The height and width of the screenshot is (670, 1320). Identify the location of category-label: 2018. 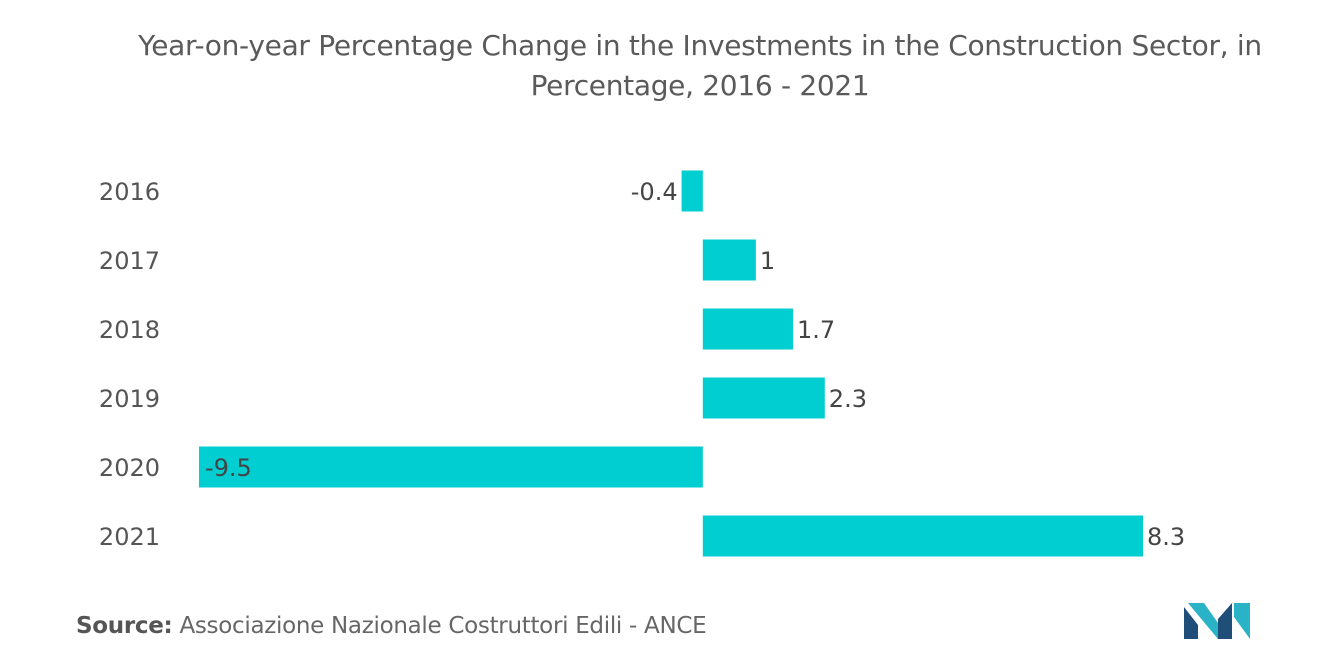
(129, 330).